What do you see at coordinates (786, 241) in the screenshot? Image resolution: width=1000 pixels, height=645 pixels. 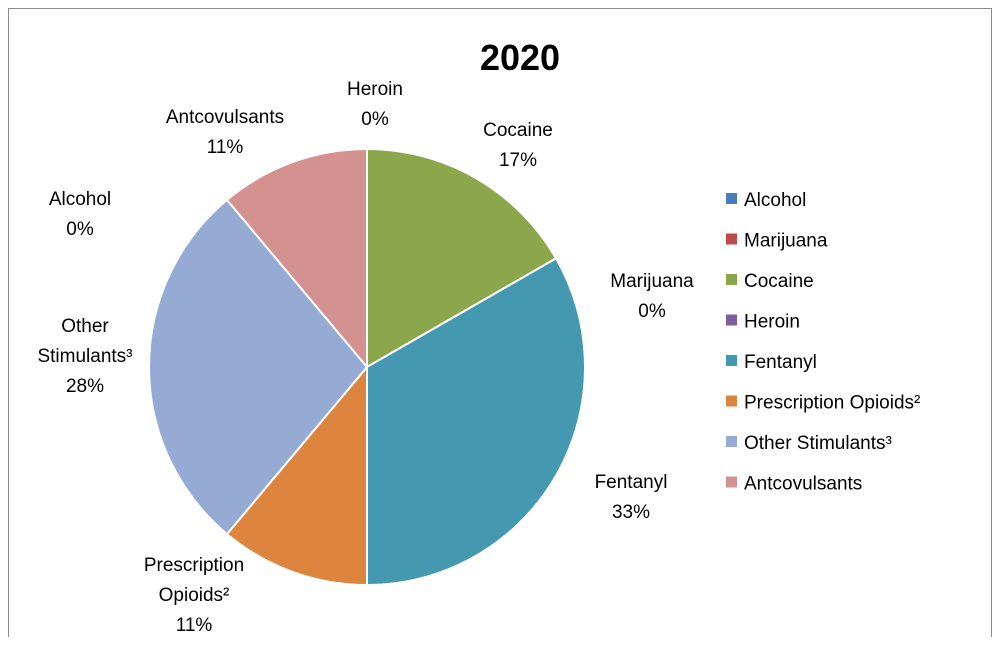 I see `legend-label: Marijuana` at bounding box center [786, 241].